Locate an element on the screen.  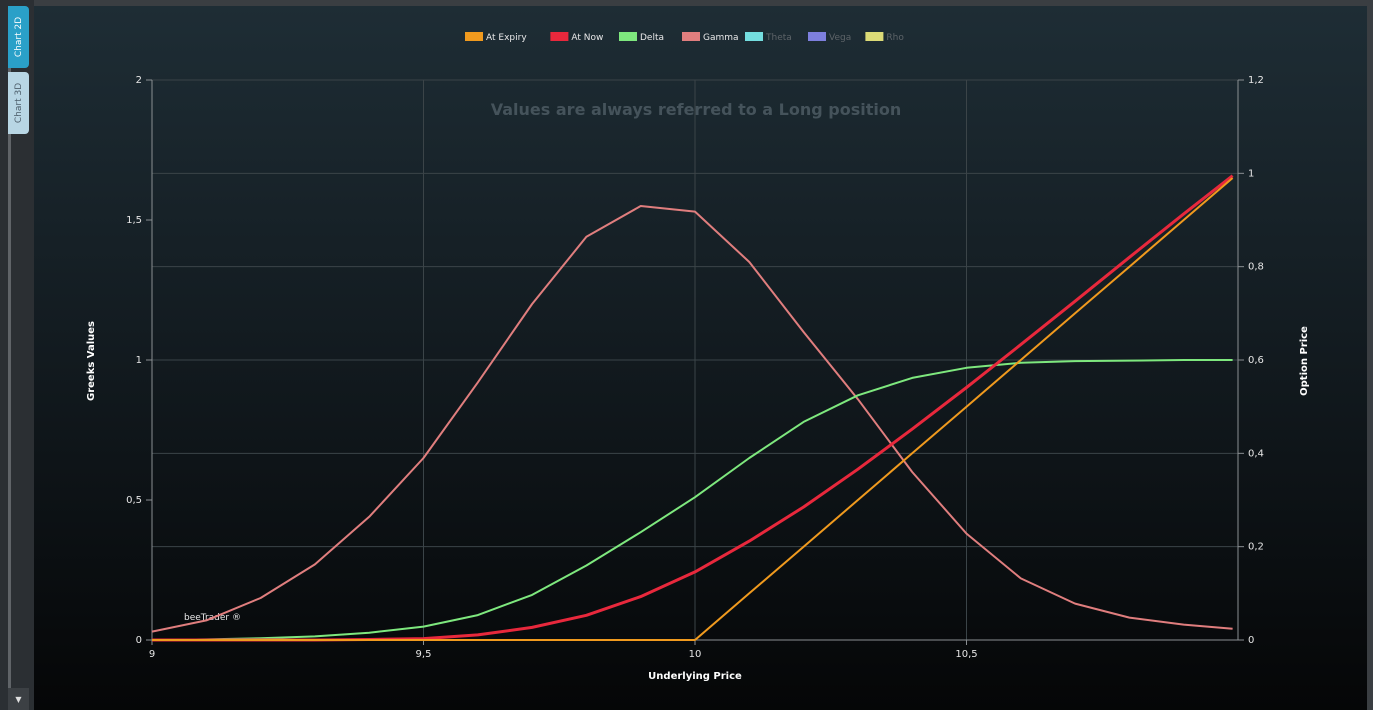
legend-swatch-theta is located at coordinates (754, 36).